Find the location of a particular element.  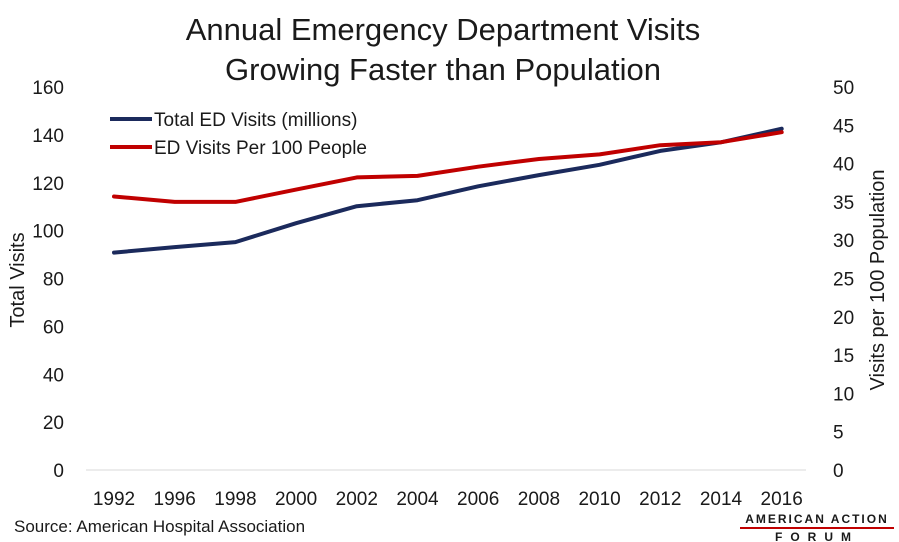

chart-title-line2: Growing Faster than Population is located at coordinates (443, 69).